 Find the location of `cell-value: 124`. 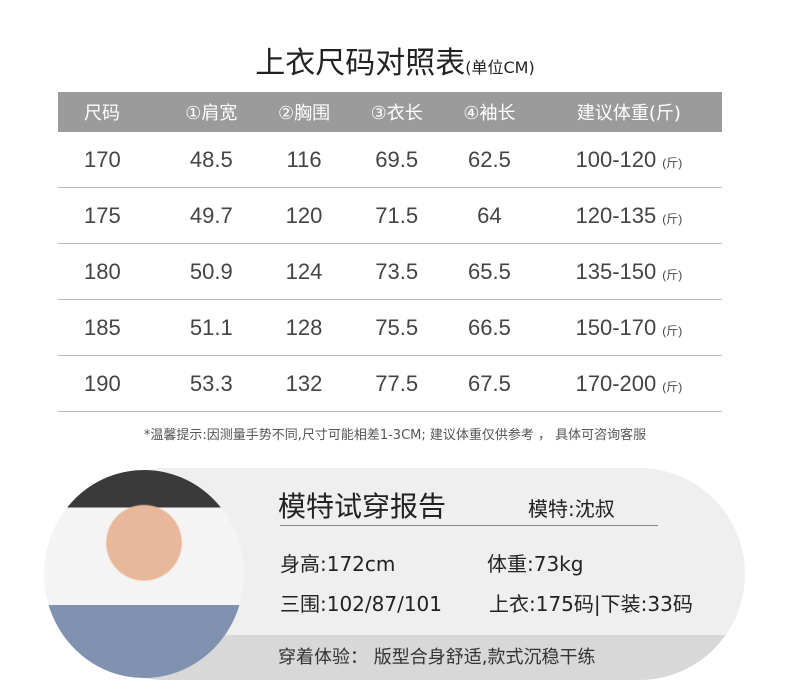

cell-value: 124 is located at coordinates (304, 271).